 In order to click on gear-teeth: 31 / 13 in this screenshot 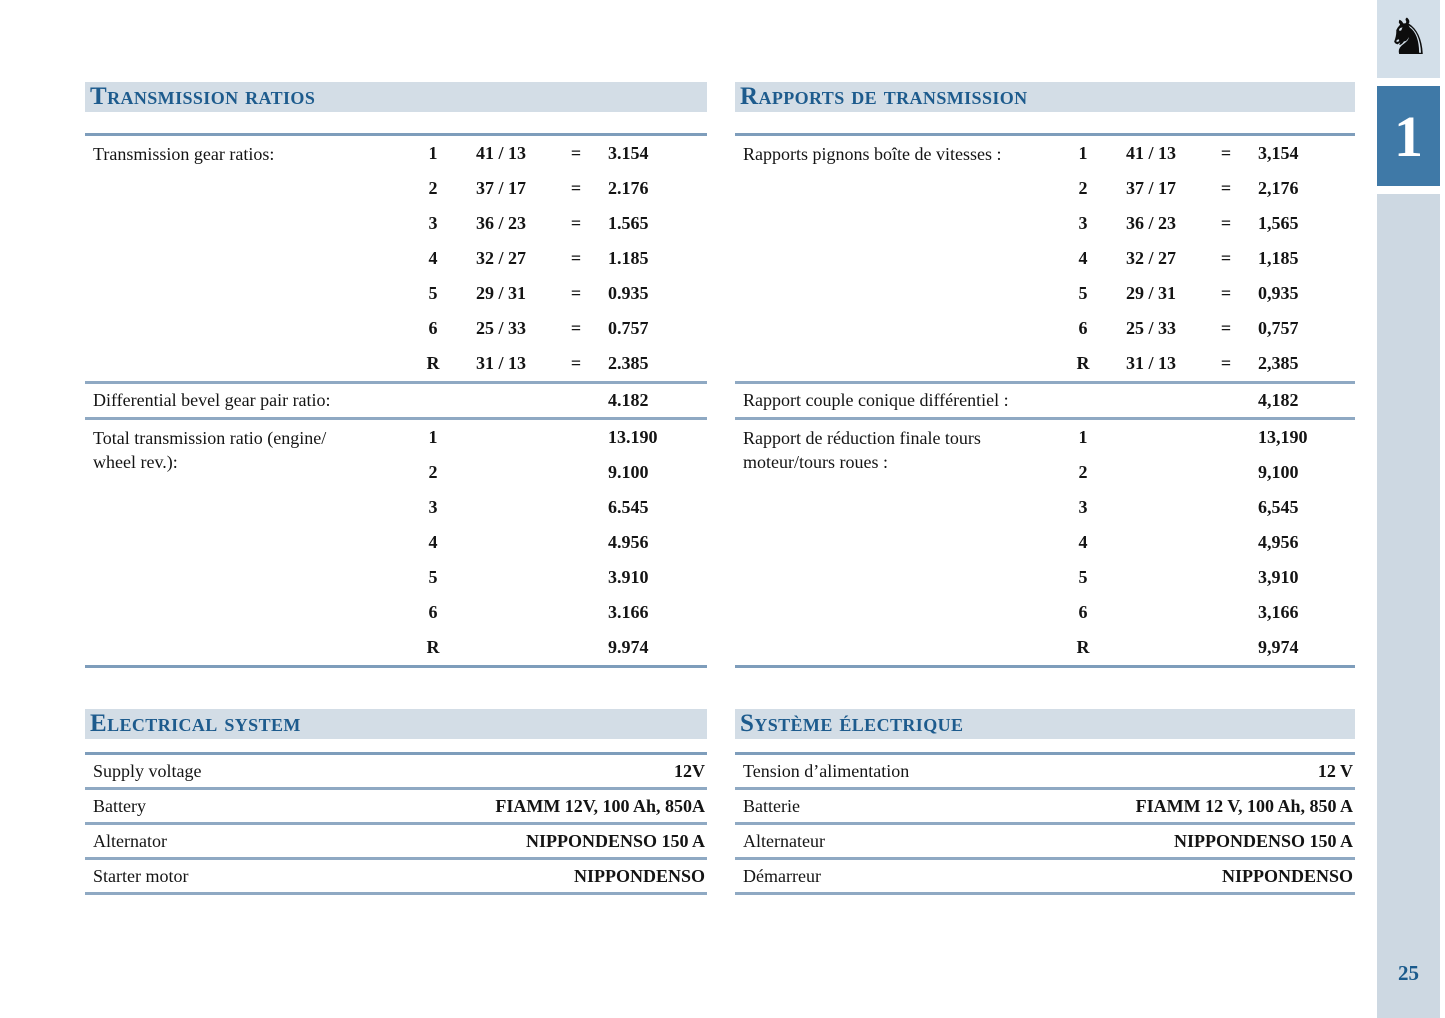, I will do `click(1150, 363)`.